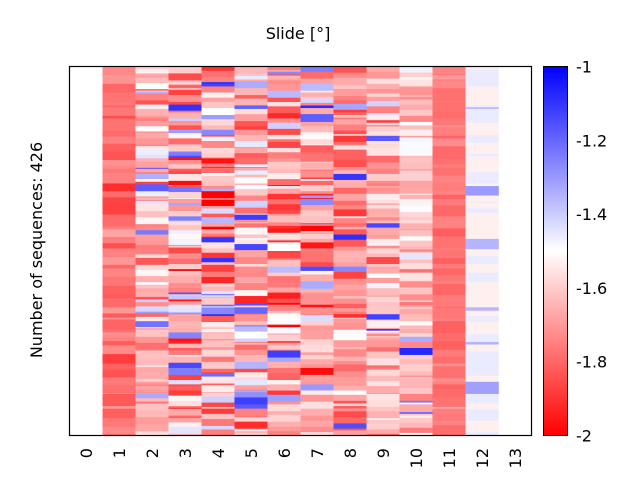 This screenshot has height=480, width=640. What do you see at coordinates (555, 251) in the screenshot?
I see `colorbar` at bounding box center [555, 251].